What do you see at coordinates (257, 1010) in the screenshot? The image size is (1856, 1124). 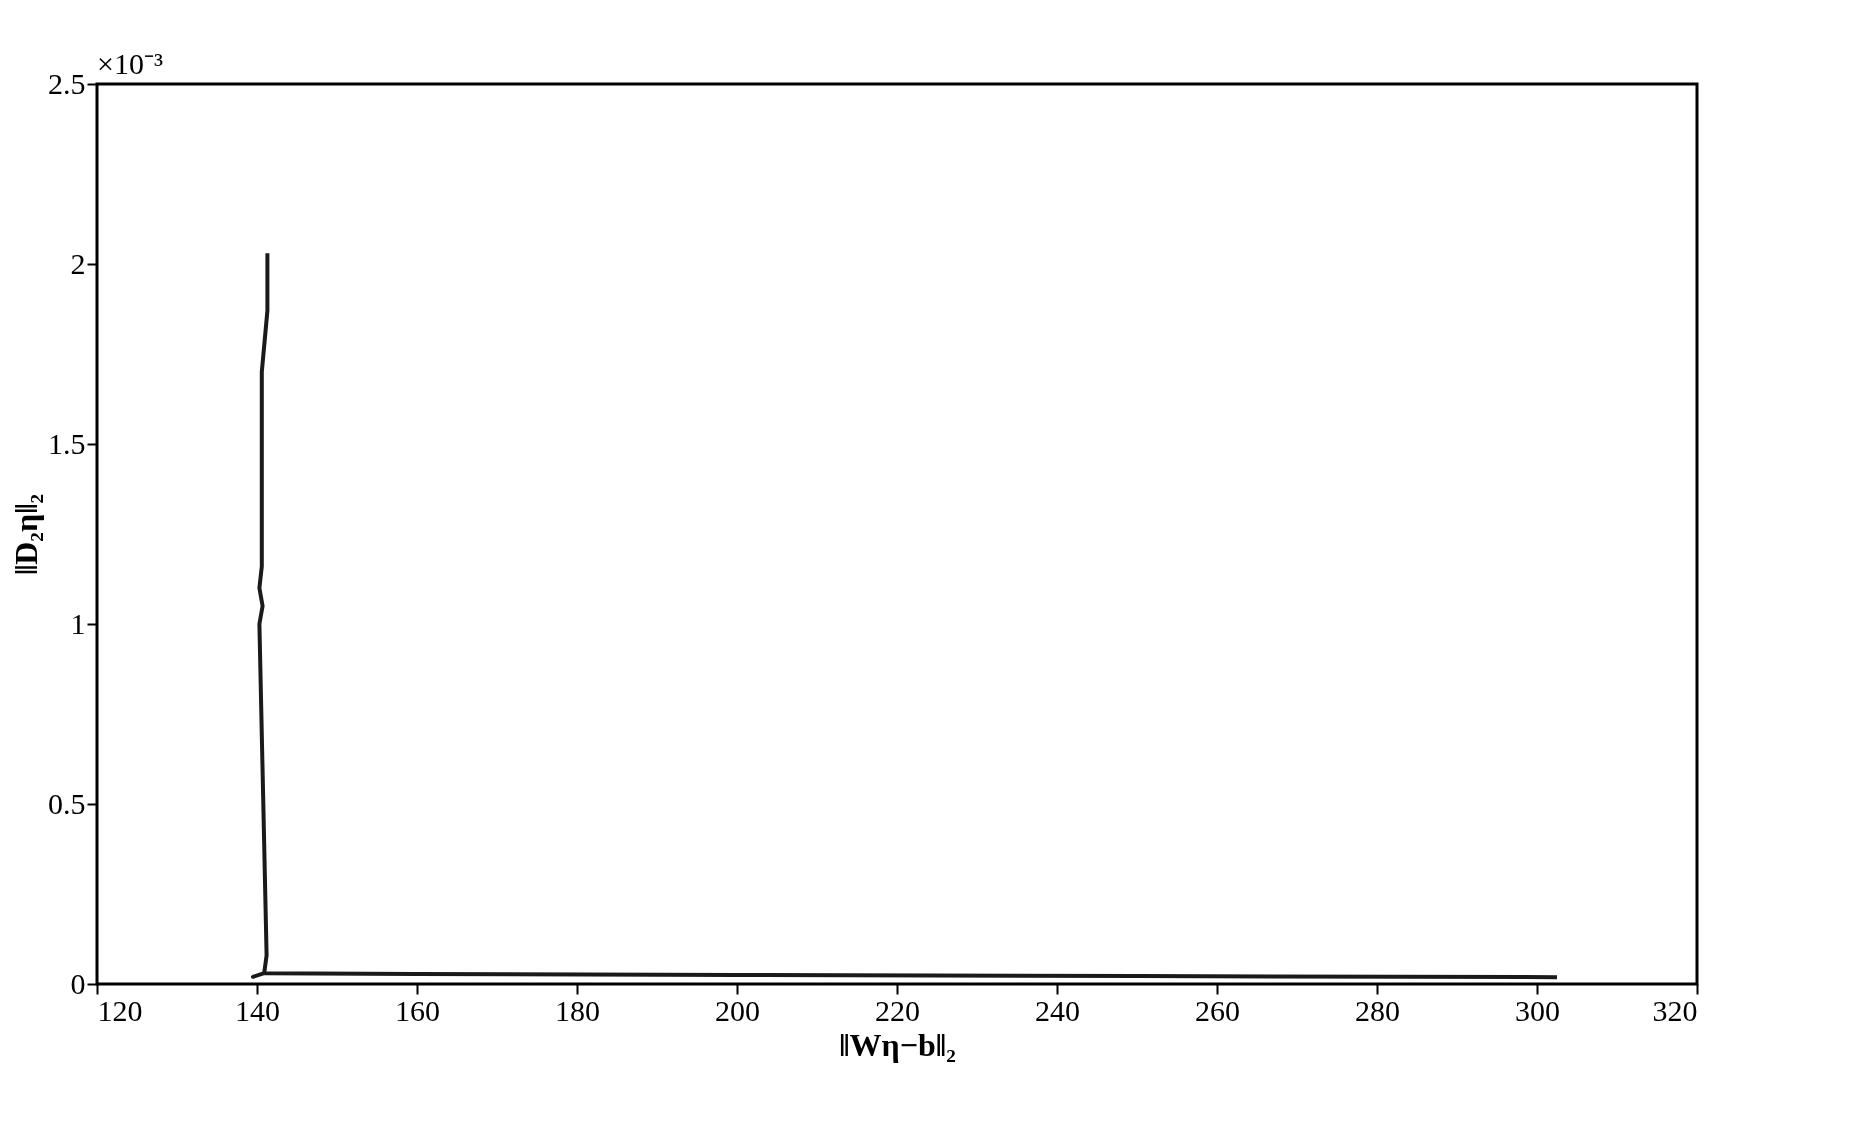 I see `x-tick-label: 140` at bounding box center [257, 1010].